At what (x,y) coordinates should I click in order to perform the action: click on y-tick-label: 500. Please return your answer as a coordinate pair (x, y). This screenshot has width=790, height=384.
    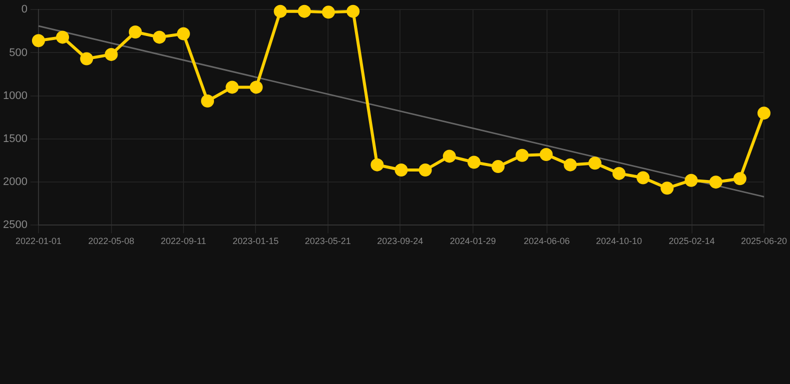
    Looking at the image, I should click on (18, 52).